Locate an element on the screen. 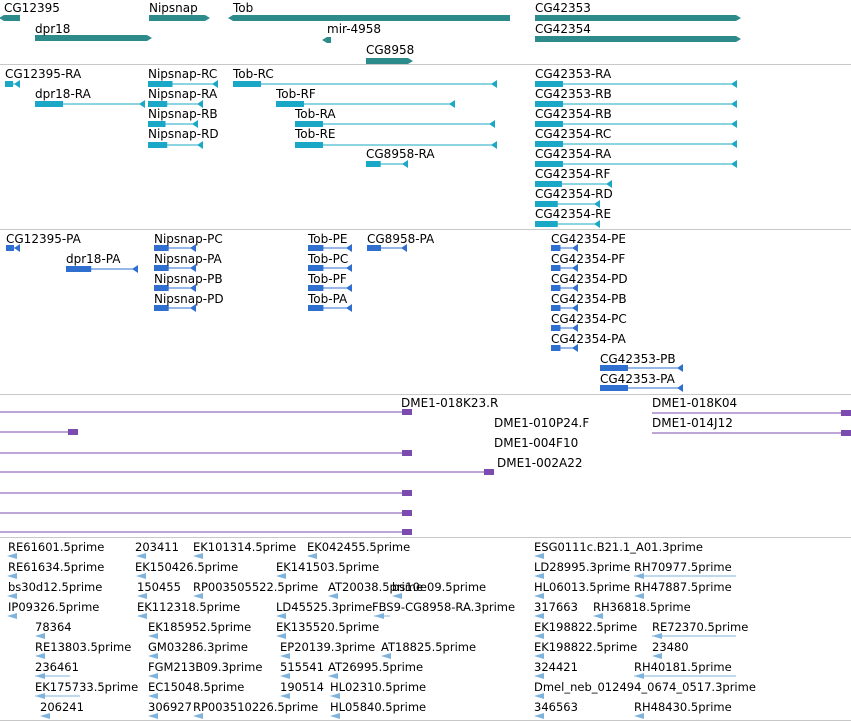 This screenshot has width=851, height=722. feature-glyph-nipsnap-rb is located at coordinates (173, 124).